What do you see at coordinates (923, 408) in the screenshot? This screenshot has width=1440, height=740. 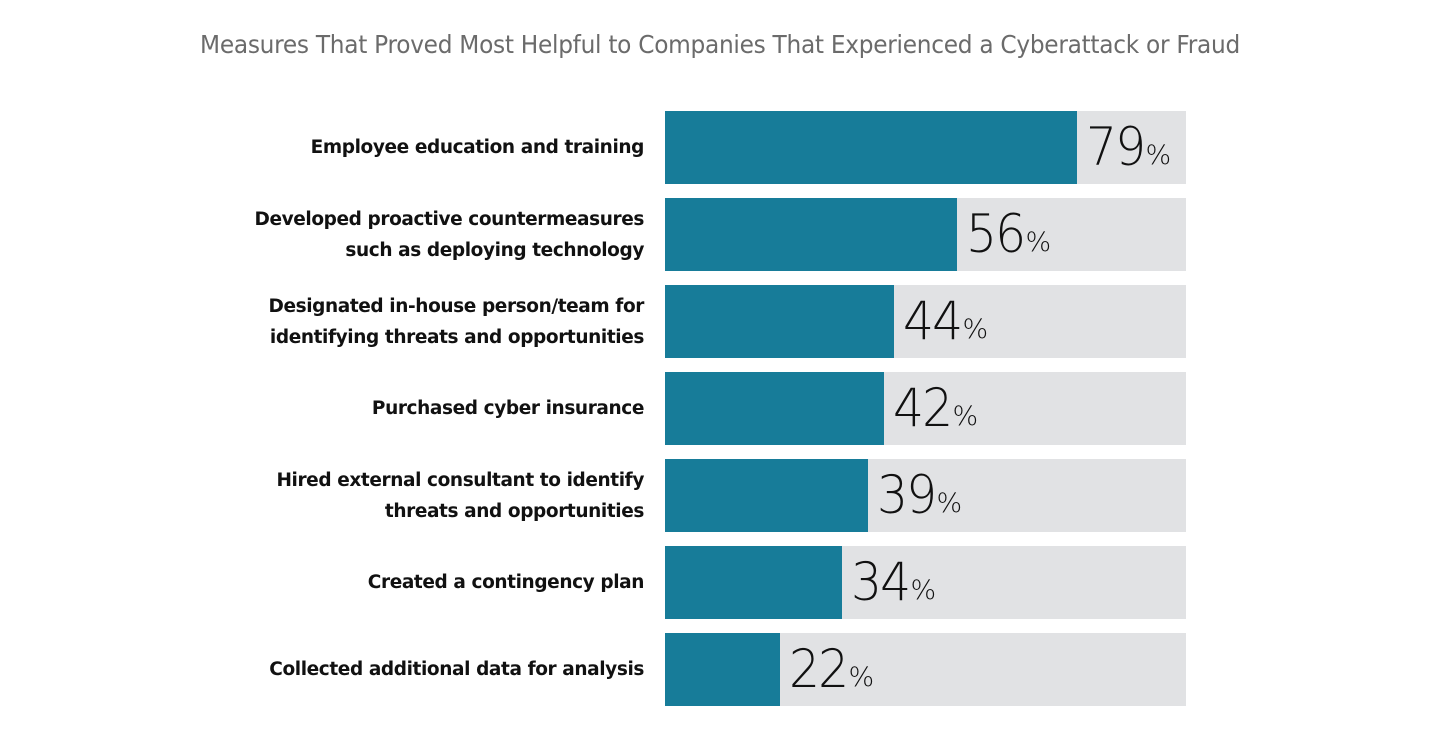 I see `data-label-value: 42` at bounding box center [923, 408].